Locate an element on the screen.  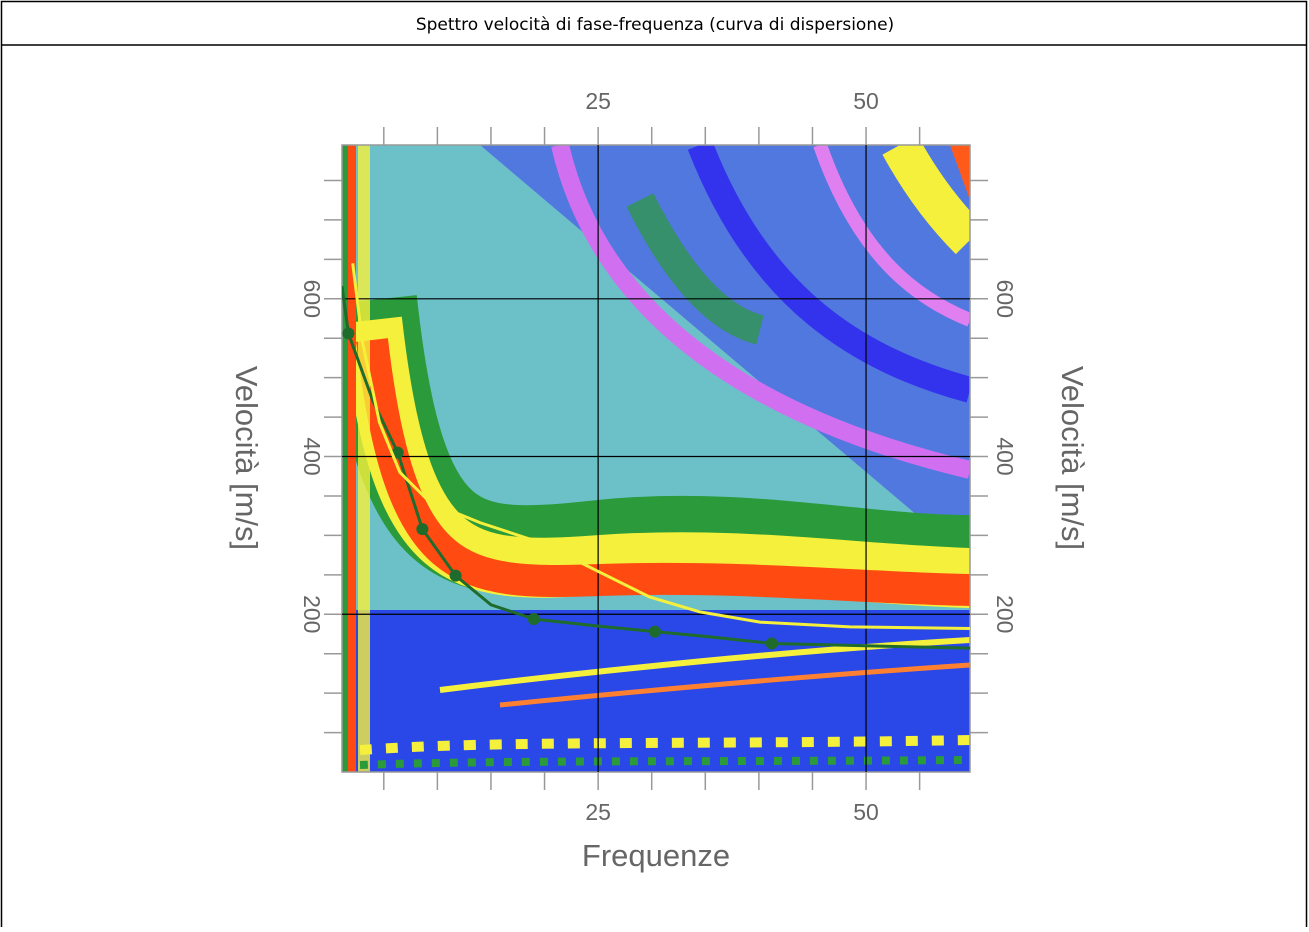
x-axis-title: Frequenze is located at coordinates (656, 855).